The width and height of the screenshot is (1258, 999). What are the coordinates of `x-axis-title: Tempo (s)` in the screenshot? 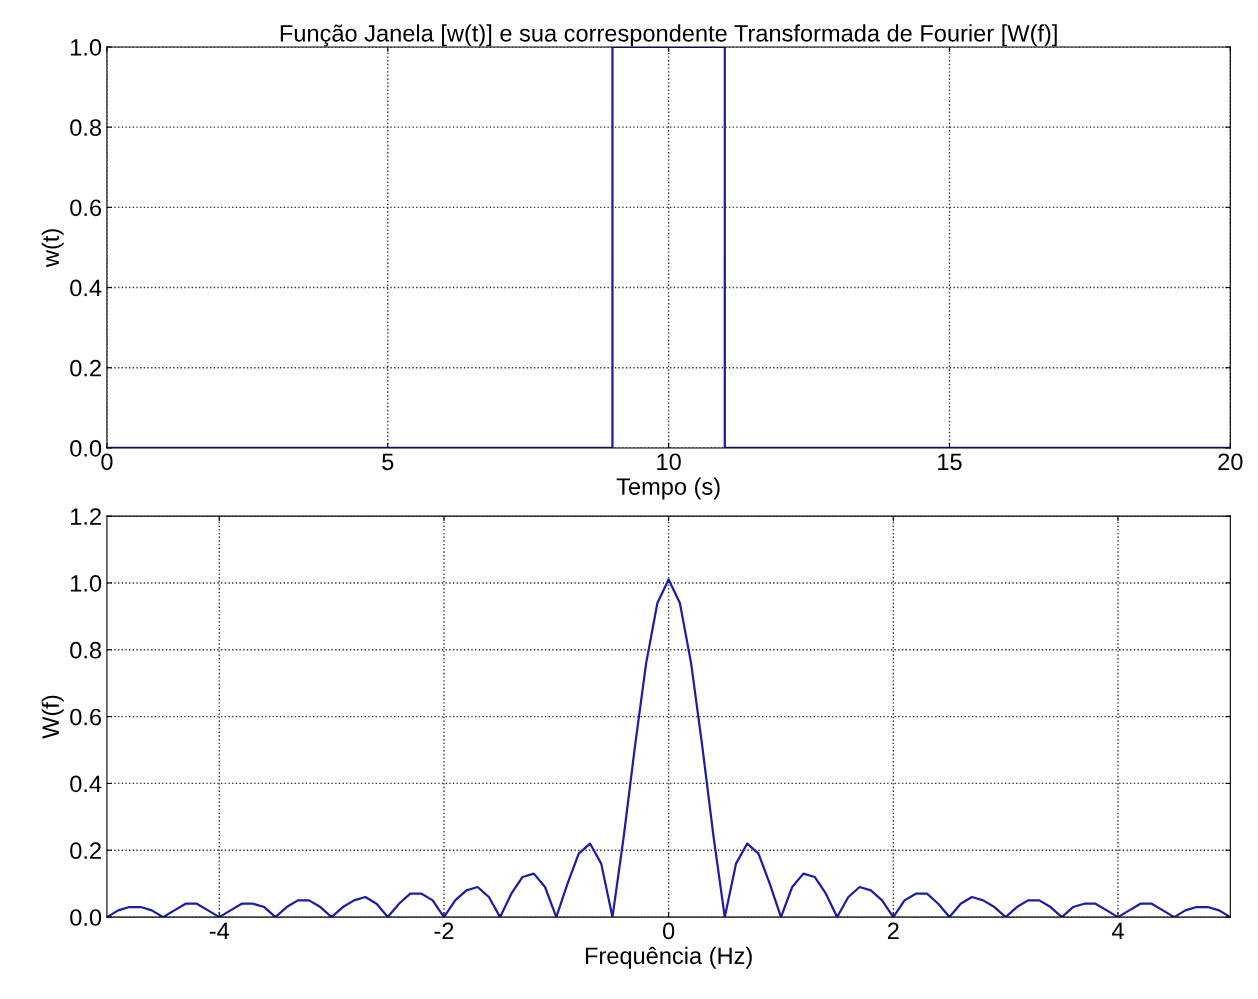 It's located at (668, 488).